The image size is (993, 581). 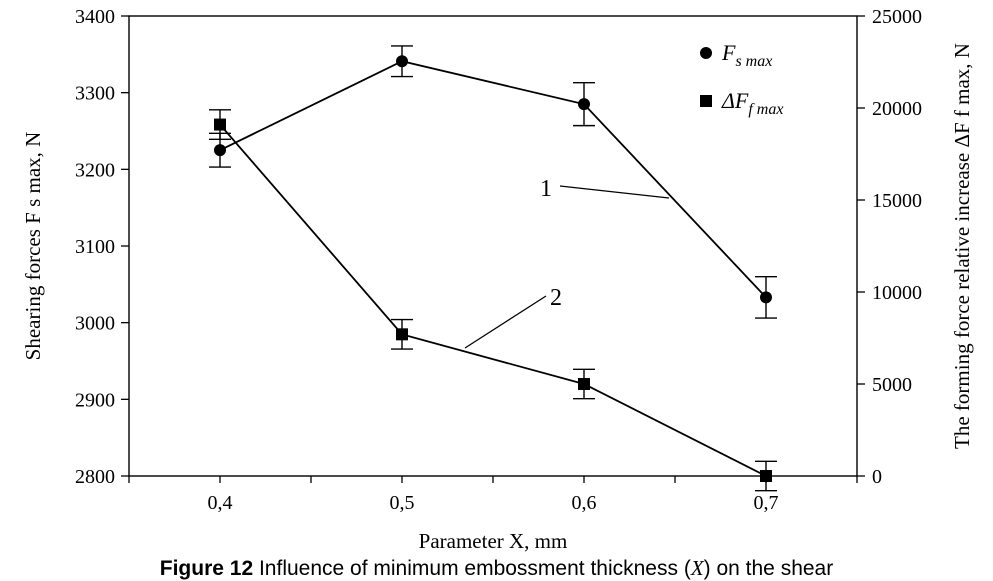 I want to click on legend-label-base: ΔF, so click(x=735, y=100).